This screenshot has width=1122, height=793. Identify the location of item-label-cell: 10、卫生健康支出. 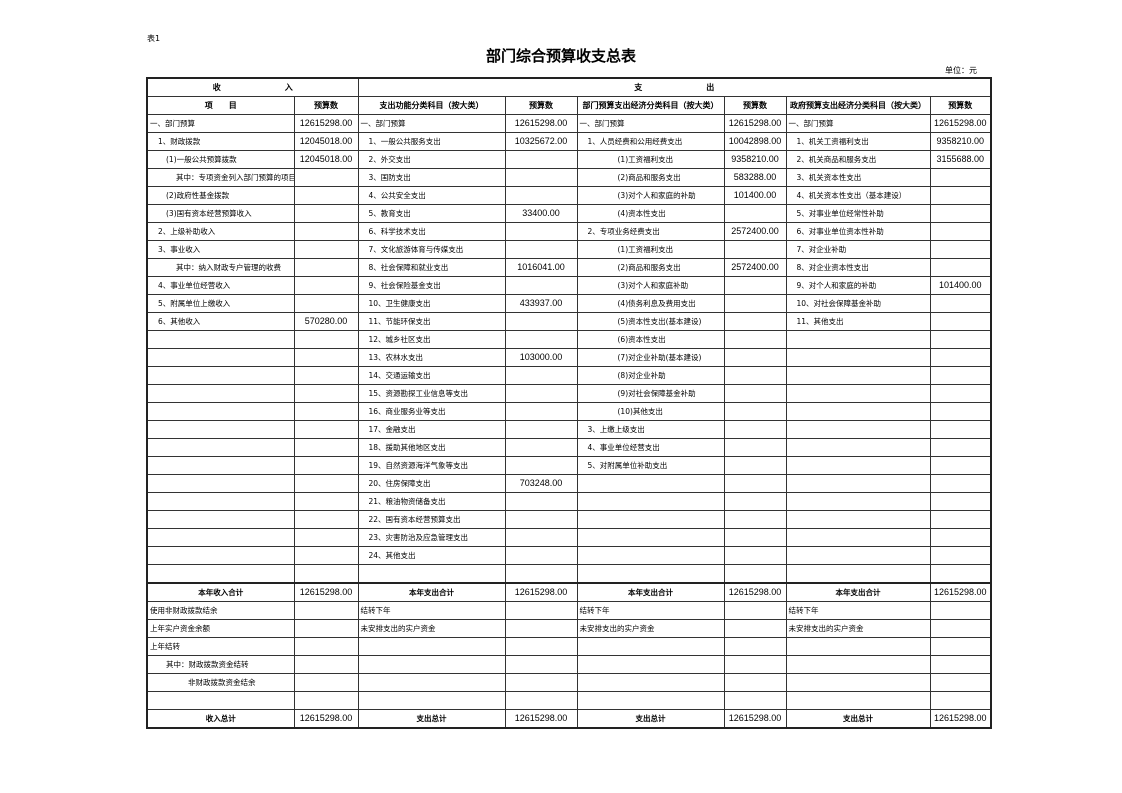
(431, 303).